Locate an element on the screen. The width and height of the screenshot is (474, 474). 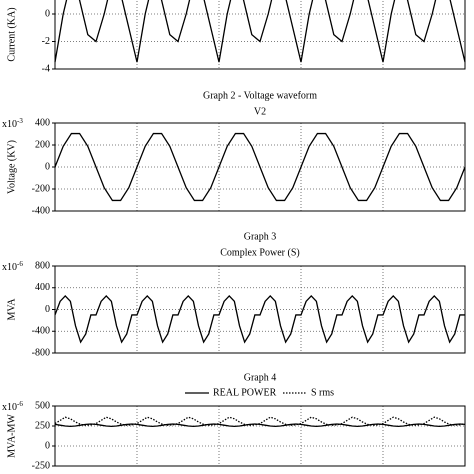
y-tick-label: -200 is located at coordinates (41, 188).